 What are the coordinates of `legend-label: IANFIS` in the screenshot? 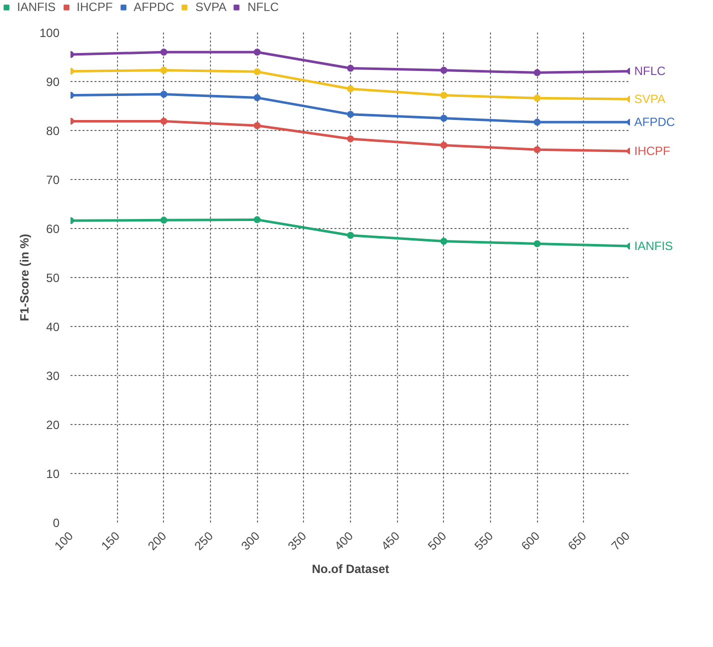 It's located at (36, 7).